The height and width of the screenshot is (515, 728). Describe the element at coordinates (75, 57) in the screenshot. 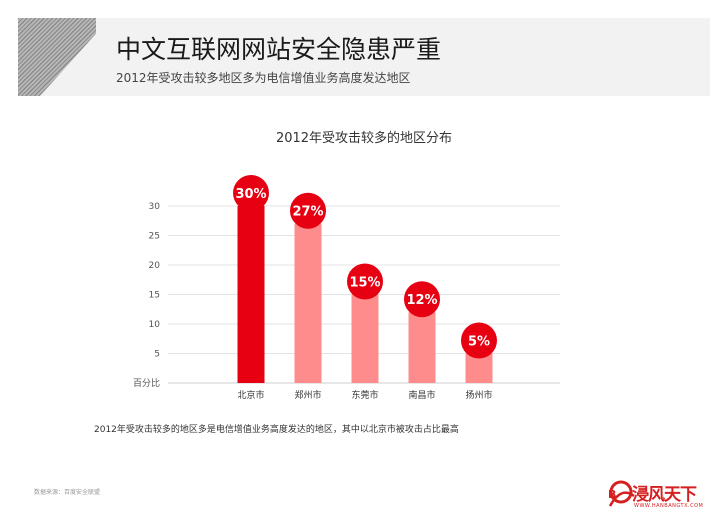

I see `header-diagonal-cut` at that location.